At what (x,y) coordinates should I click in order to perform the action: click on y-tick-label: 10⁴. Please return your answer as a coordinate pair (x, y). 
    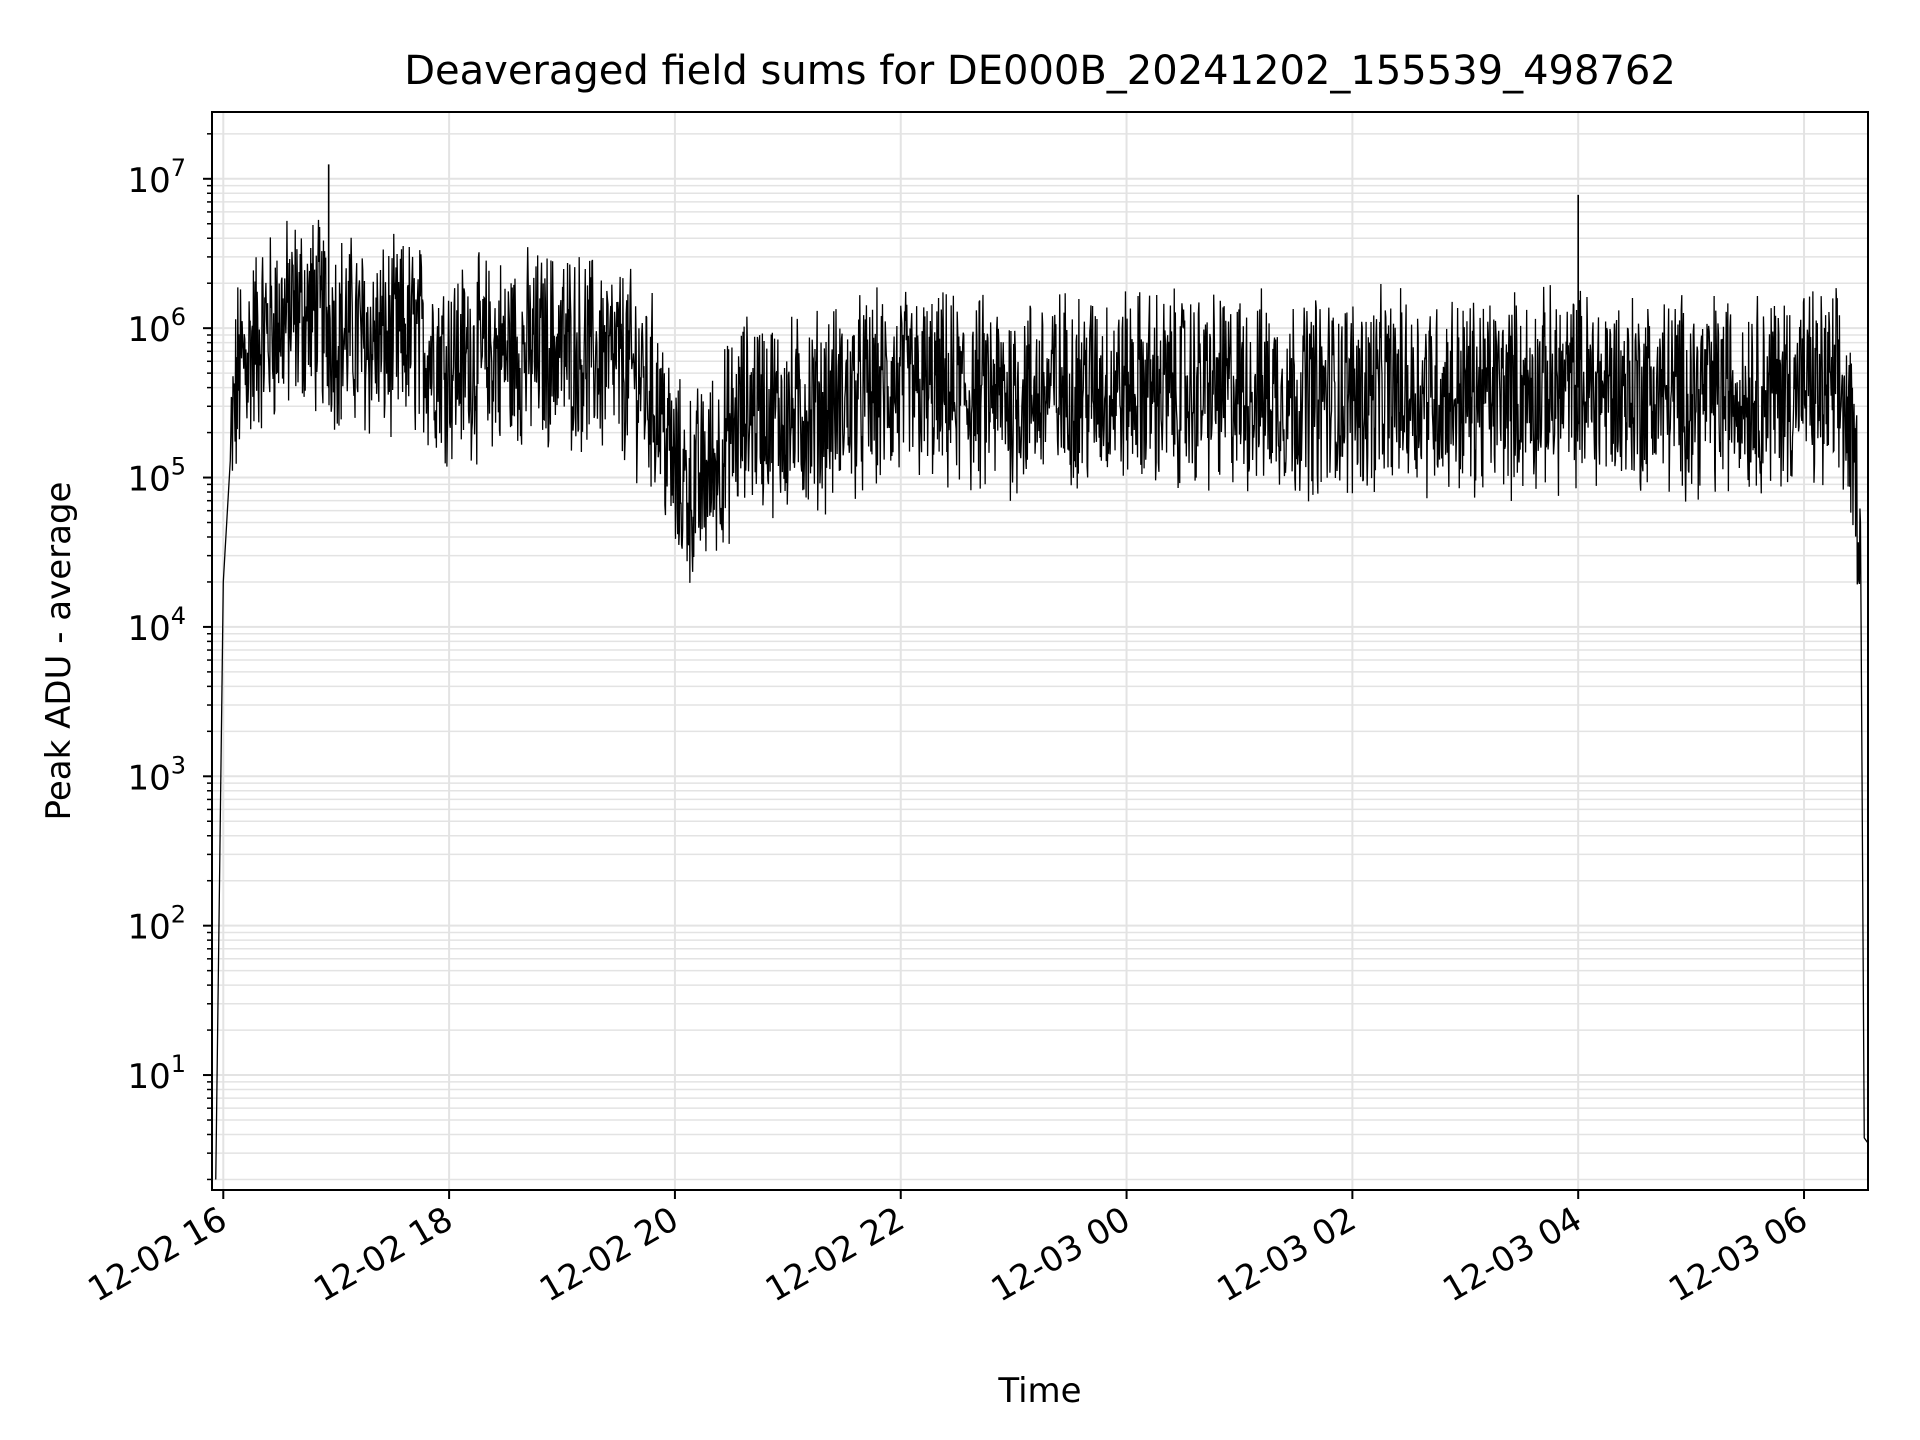
    Looking at the image, I should click on (156, 625).